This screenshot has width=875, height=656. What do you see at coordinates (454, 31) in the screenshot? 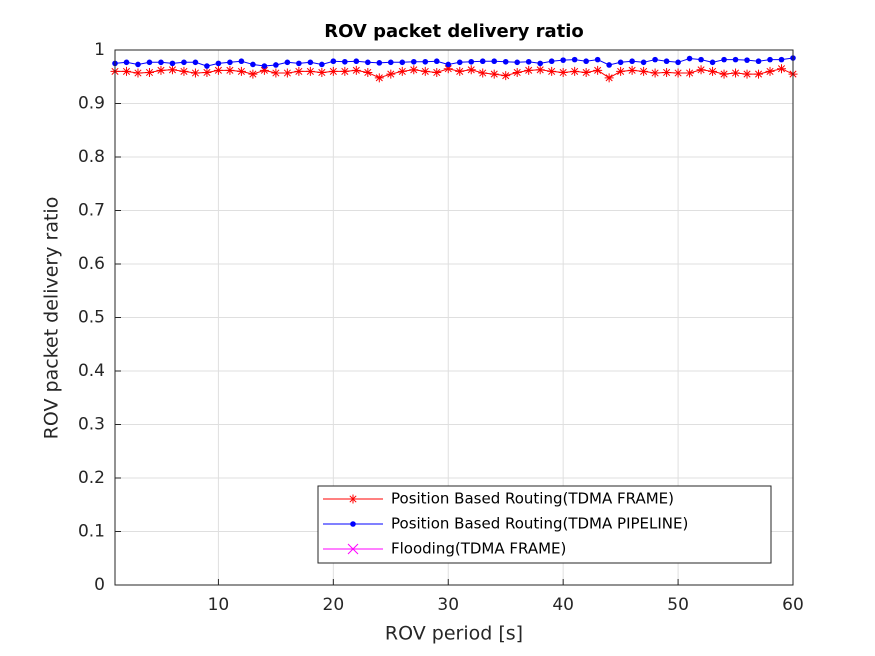
I see `chart-title: ROV packet delivery ratio` at bounding box center [454, 31].